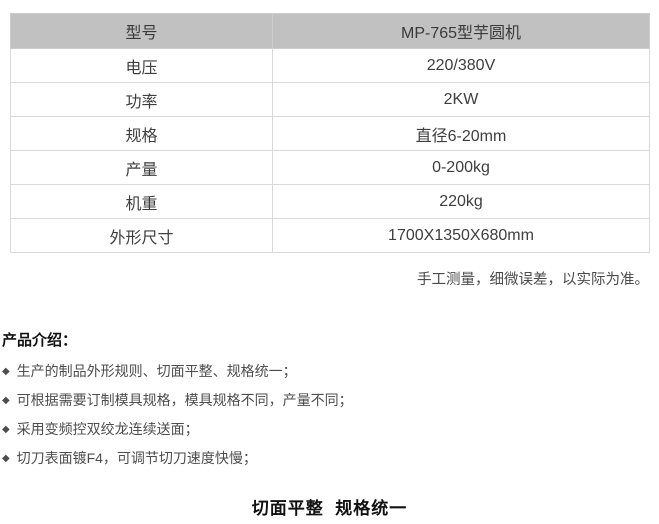 This screenshot has height=524, width=659. I want to click on bullet-text: 采用变频控双绞龙连续送面；, so click(107, 429).